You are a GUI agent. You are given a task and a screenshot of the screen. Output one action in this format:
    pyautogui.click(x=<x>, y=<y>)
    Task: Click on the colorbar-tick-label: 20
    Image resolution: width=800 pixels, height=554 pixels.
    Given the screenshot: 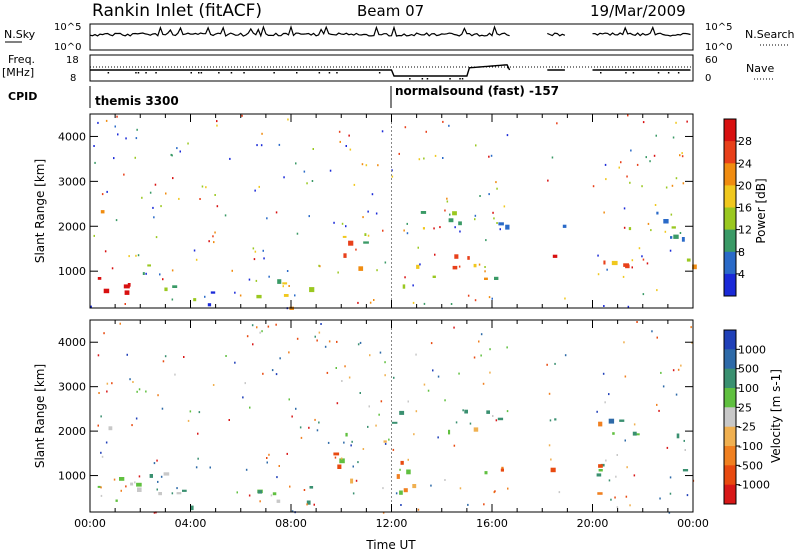 What is the action you would take?
    pyautogui.click(x=745, y=185)
    